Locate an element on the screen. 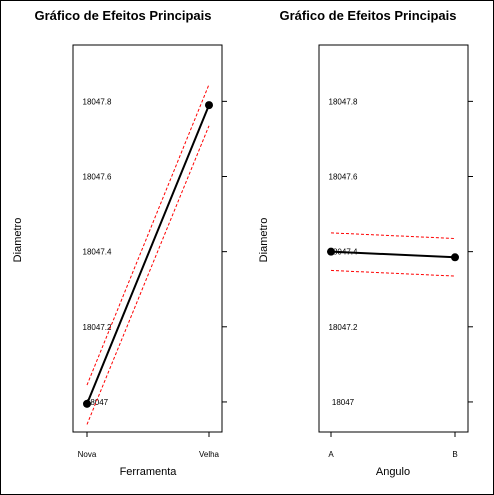 The height and width of the screenshot is (495, 494). y-tick-label: 18047.4 is located at coordinates (97, 252).